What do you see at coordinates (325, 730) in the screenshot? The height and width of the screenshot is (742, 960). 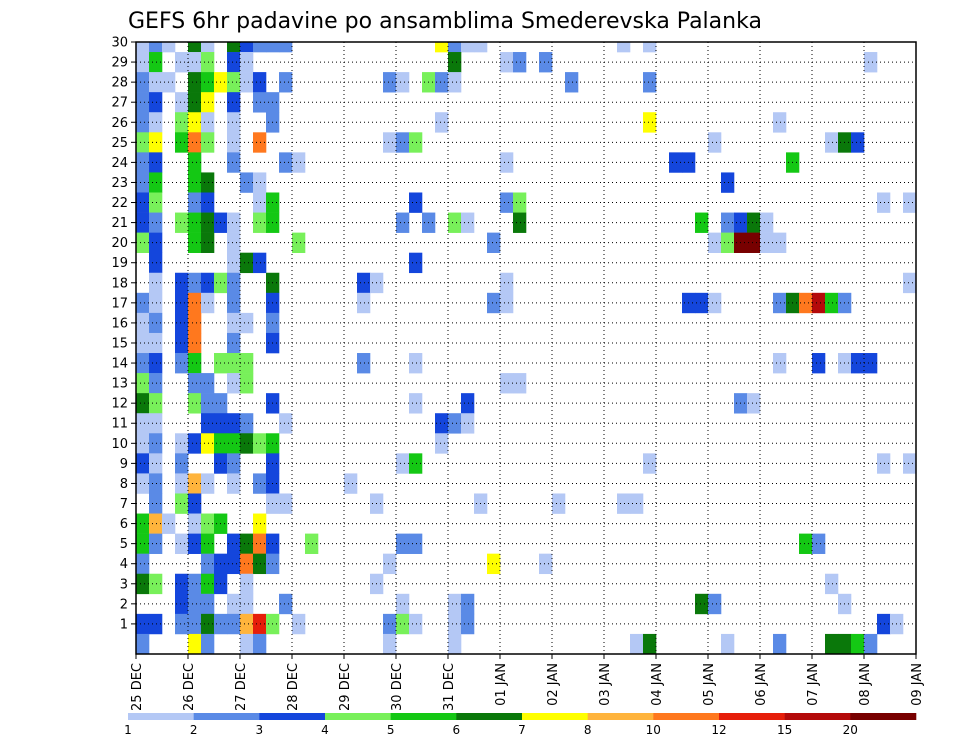 I see `colorbar-label: 4` at bounding box center [325, 730].